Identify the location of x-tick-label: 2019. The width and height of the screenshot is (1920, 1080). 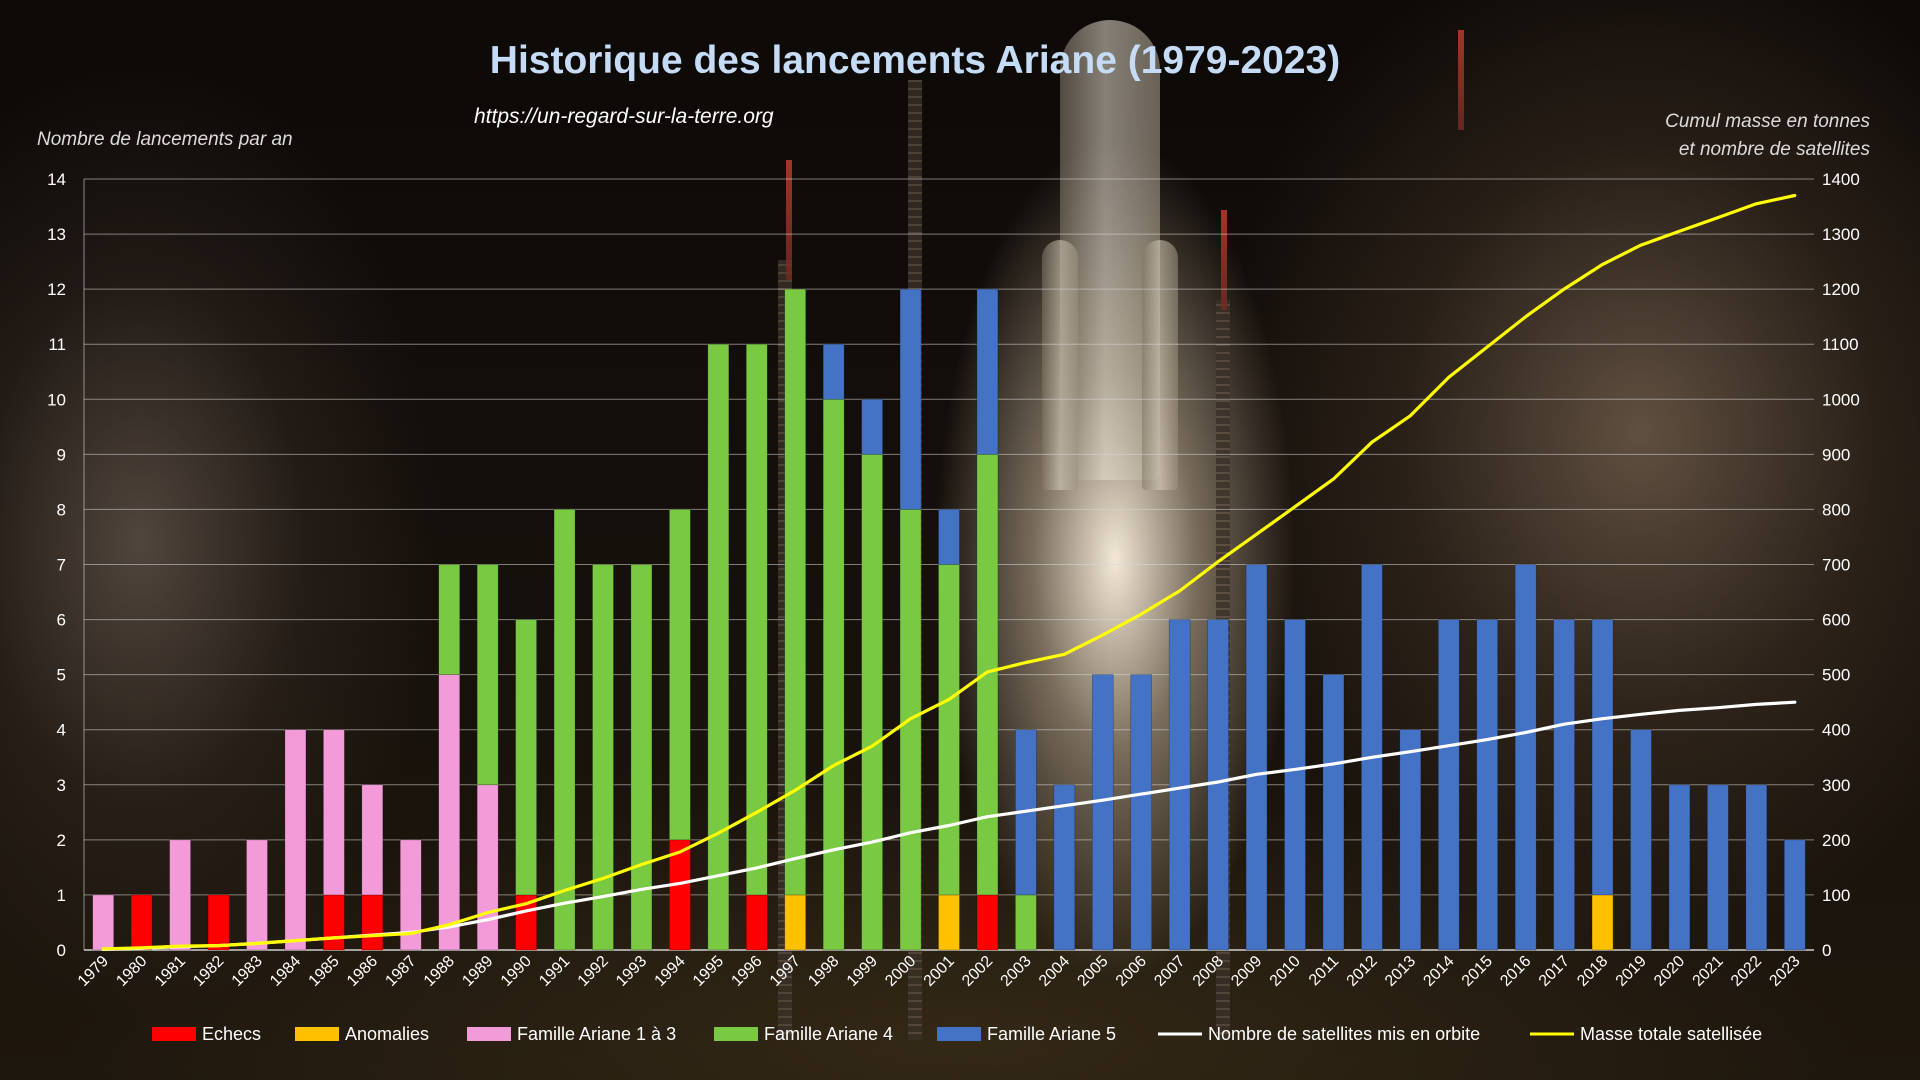
(1631, 971).